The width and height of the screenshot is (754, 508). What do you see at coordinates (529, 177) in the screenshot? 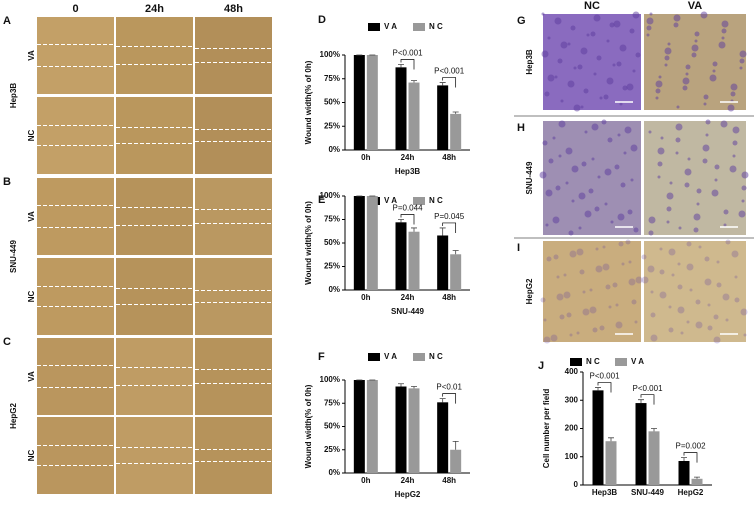
I see `cell-line-label: SNU-449` at bounding box center [529, 177].